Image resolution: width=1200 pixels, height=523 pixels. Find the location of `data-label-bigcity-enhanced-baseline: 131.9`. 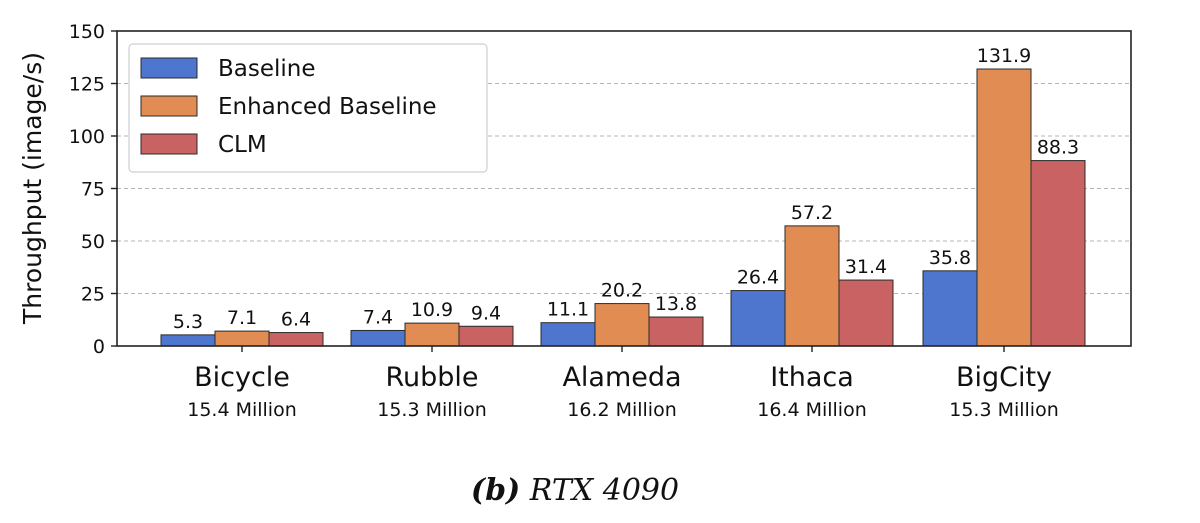

data-label-bigcity-enhanced-baseline: 131.9 is located at coordinates (1004, 56).